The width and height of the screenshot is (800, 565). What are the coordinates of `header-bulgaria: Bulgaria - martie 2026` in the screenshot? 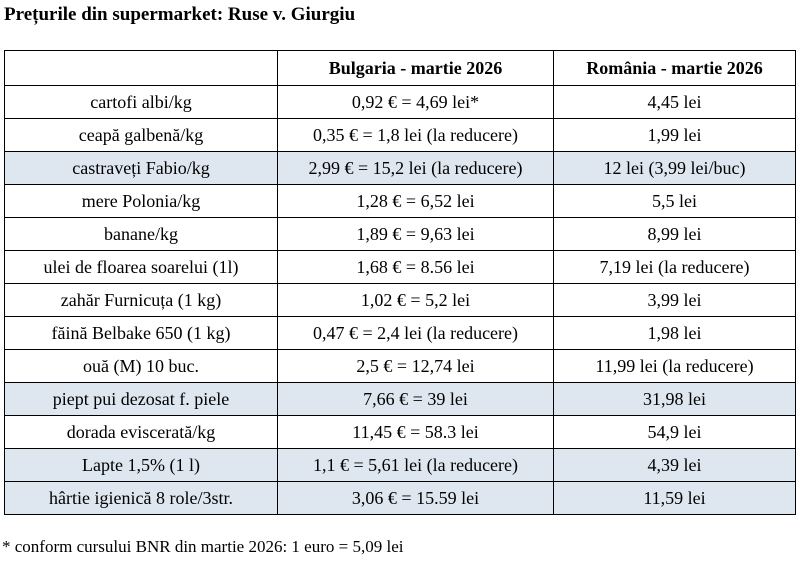 It's located at (415, 68).